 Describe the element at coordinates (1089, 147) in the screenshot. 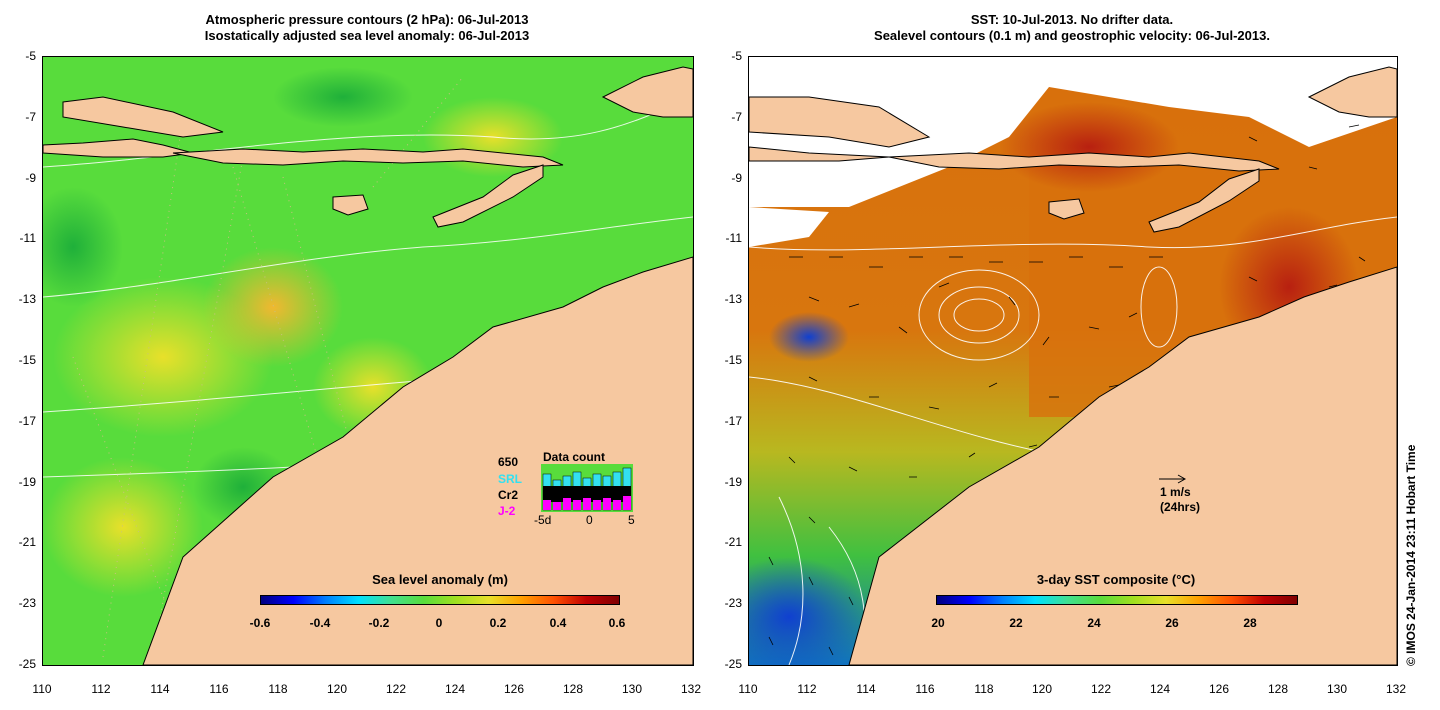

I see `sst-hot-blob` at that location.